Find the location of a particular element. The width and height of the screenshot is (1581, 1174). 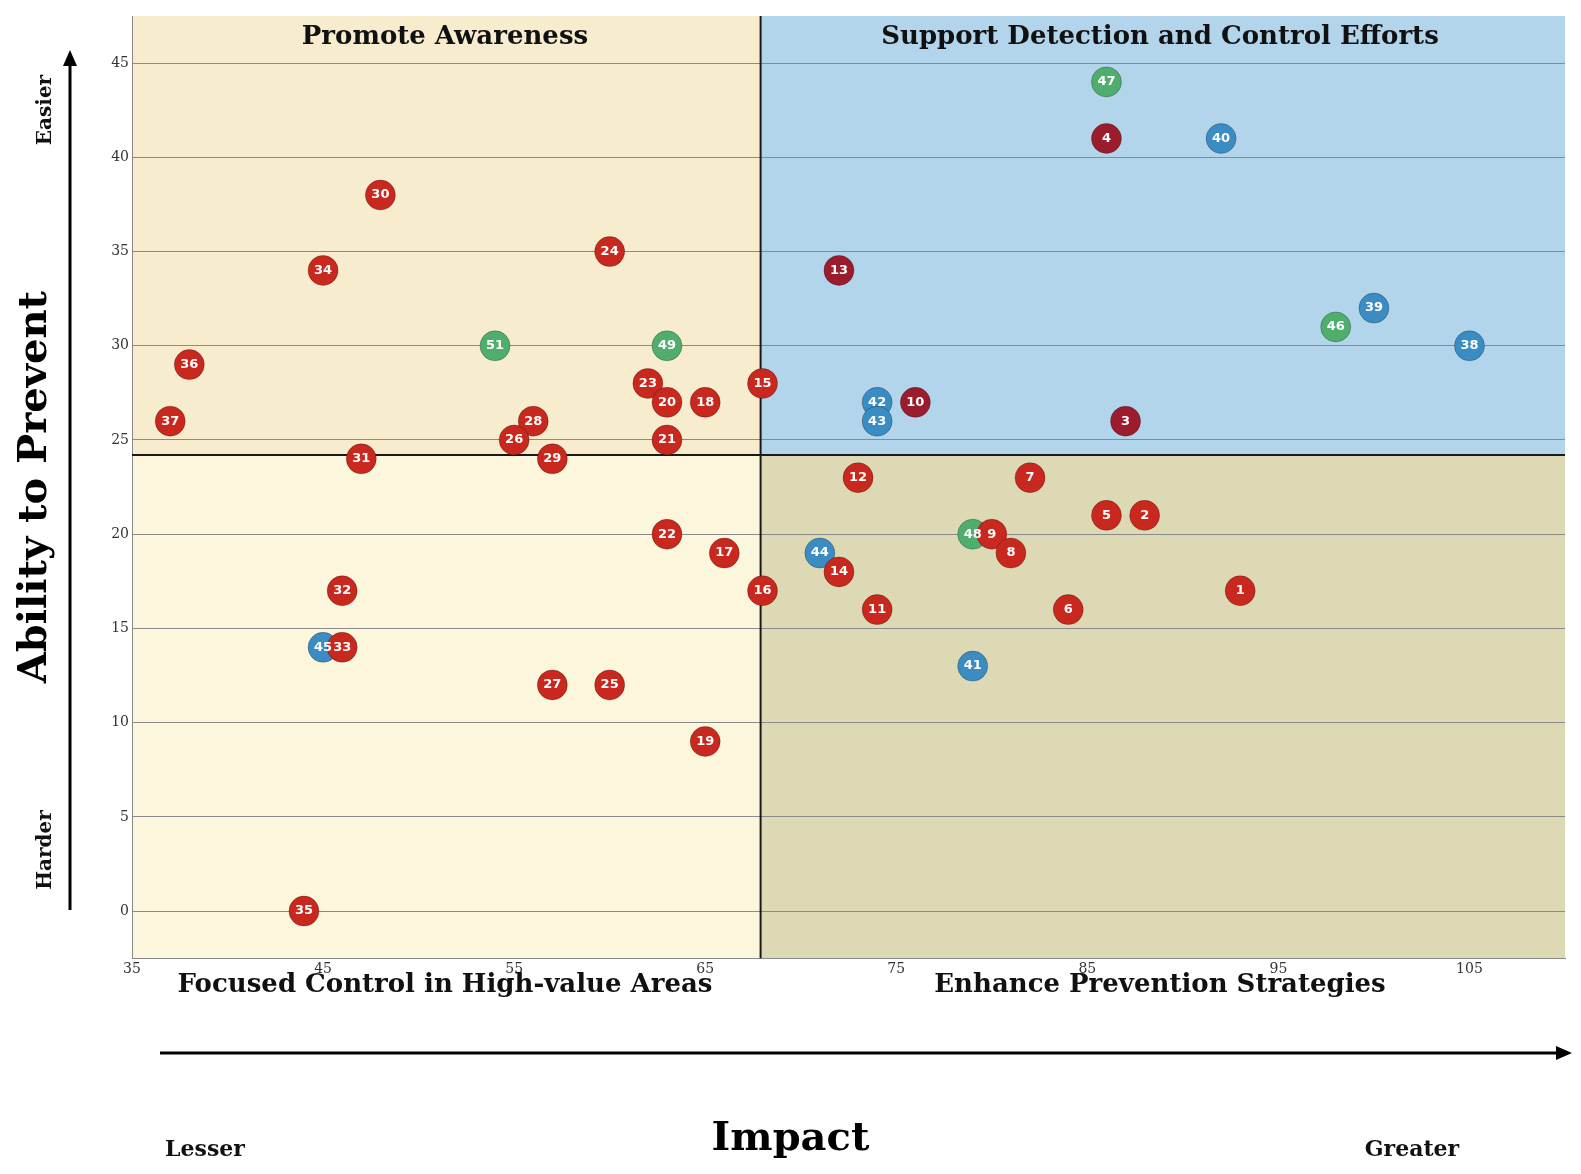

x-tick-label: 65 is located at coordinates (705, 968).